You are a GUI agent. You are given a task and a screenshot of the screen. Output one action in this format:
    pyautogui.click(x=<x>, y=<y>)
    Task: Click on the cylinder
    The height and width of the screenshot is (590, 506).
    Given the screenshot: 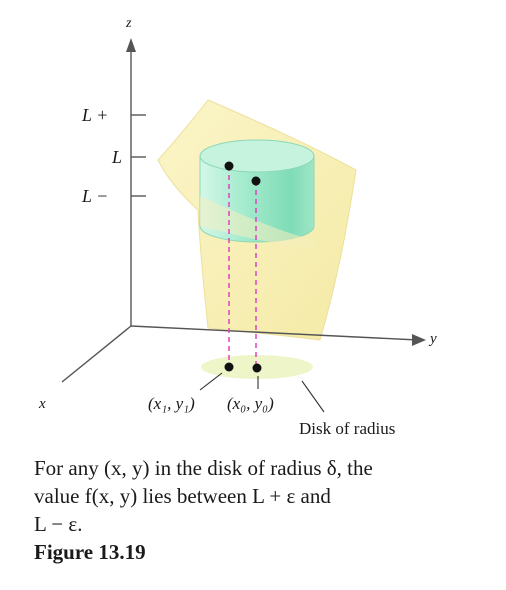 What is the action you would take?
    pyautogui.click(x=257, y=193)
    